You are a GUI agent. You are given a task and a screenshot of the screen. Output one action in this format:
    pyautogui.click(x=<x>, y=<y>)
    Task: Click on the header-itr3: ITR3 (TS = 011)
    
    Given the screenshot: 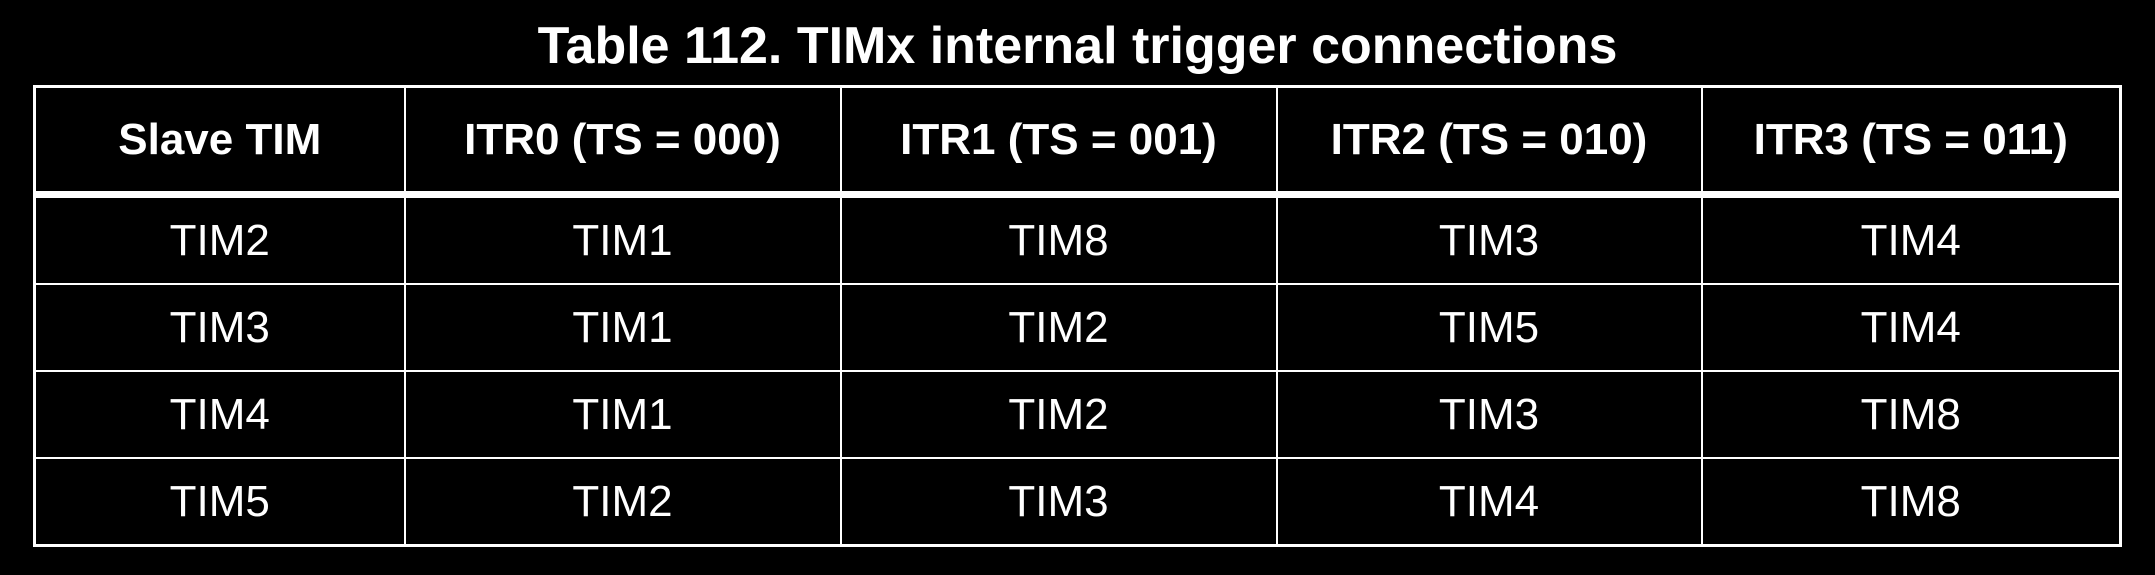 What is the action you would take?
    pyautogui.click(x=1911, y=141)
    